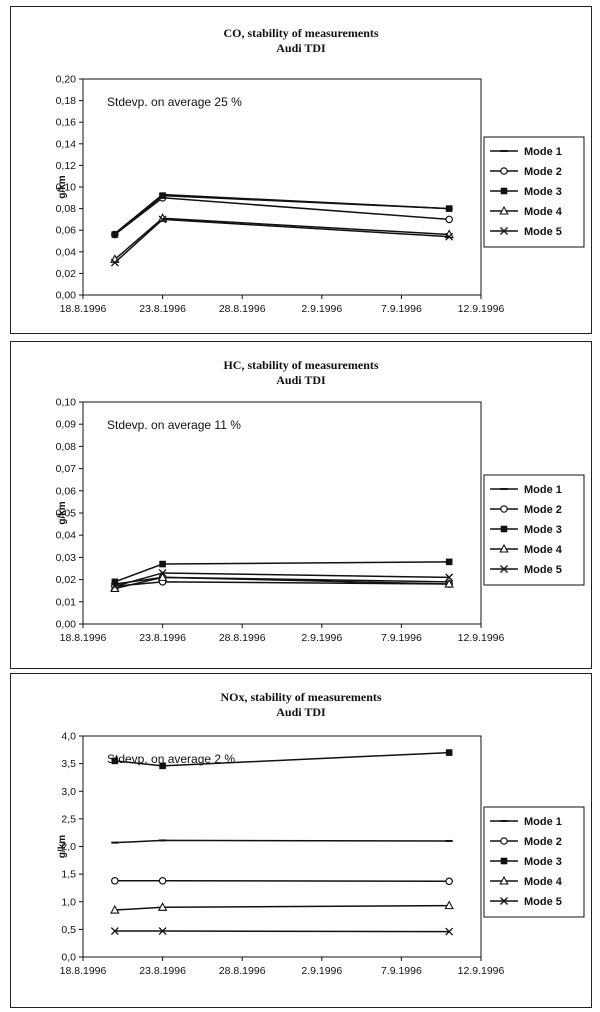 The height and width of the screenshot is (1012, 600). I want to click on y-tick-label: 0,01, so click(66, 602).